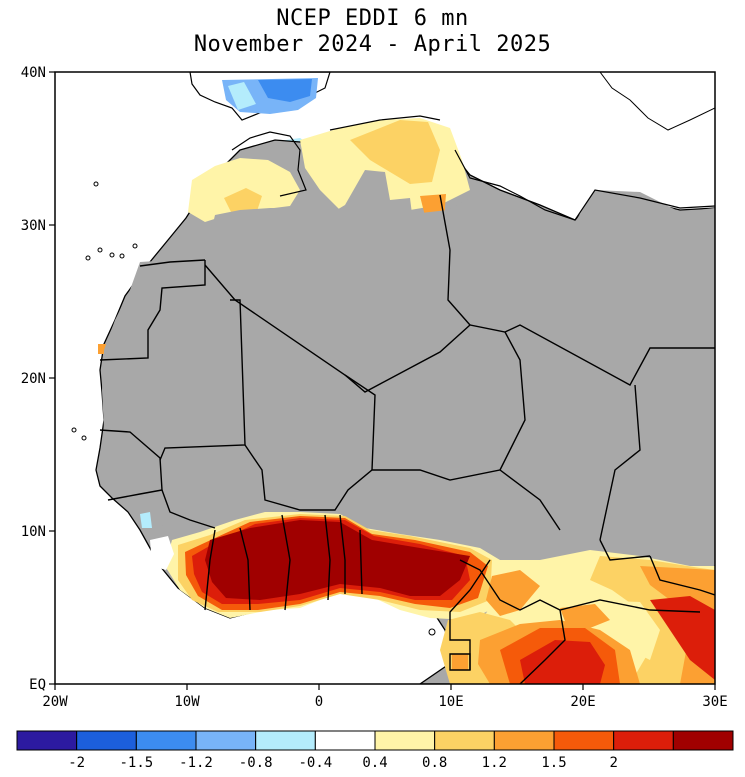 The height and width of the screenshot is (777, 745). Describe the element at coordinates (196, 763) in the screenshot. I see `colorbar-tick-label: -1.2` at that location.